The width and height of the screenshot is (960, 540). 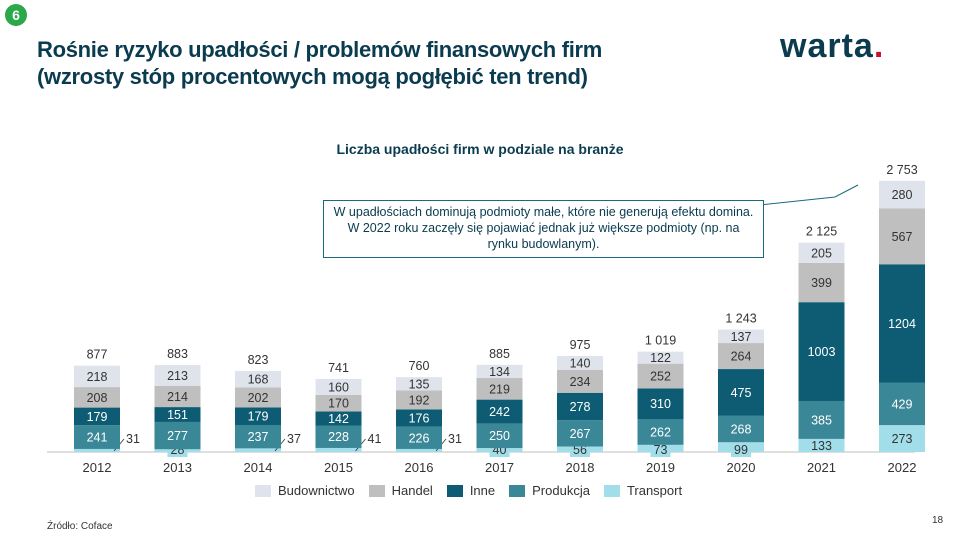 What do you see at coordinates (258, 467) in the screenshot?
I see `x-tick-label: 2014` at bounding box center [258, 467].